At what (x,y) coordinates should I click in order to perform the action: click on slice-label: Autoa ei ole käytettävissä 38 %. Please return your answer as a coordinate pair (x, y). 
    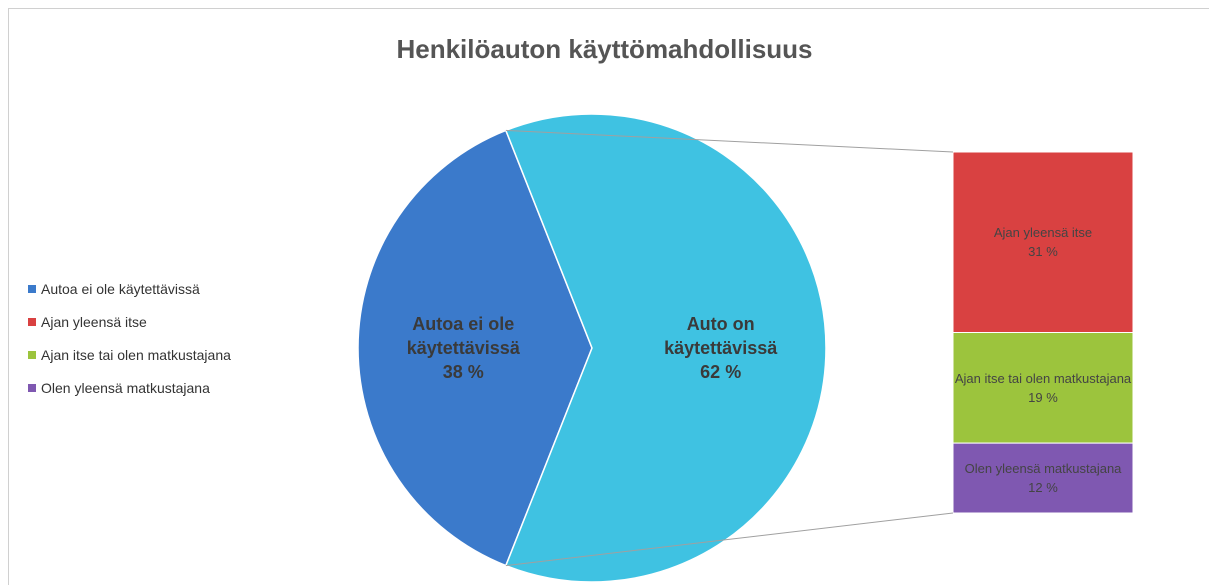
    Looking at the image, I should click on (463, 348).